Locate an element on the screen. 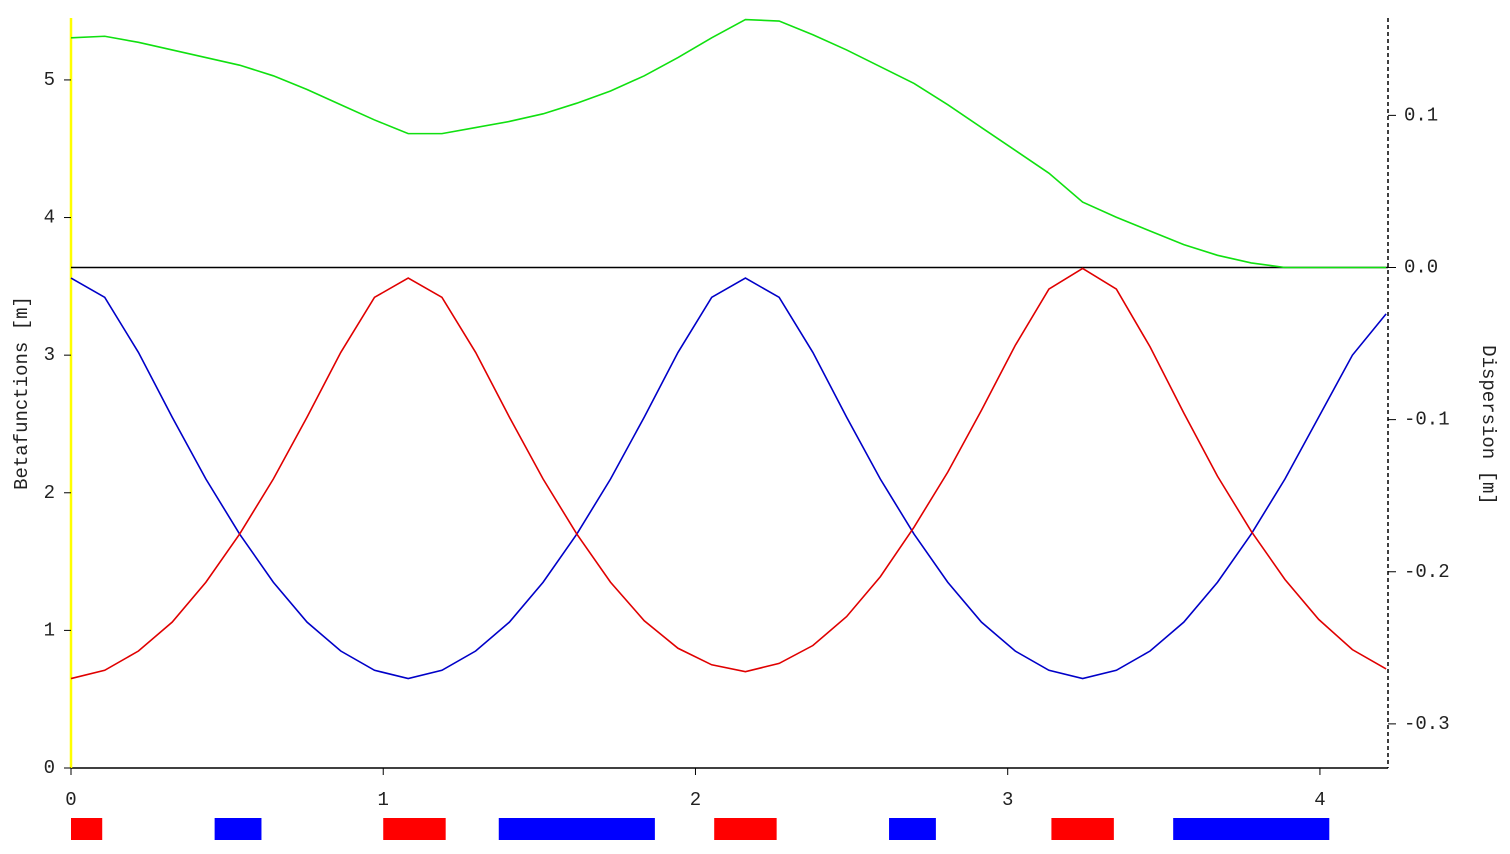 This screenshot has height=854, width=1510. y2-axis-label: Dispersion [m] is located at coordinates (1488, 425).